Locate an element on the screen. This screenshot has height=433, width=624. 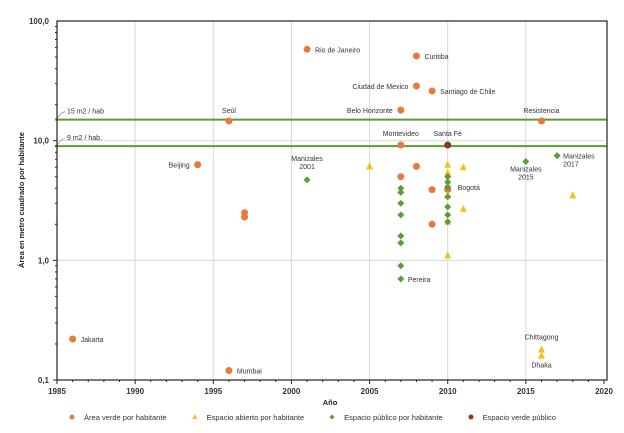
point-label: 2001 is located at coordinates (307, 167).